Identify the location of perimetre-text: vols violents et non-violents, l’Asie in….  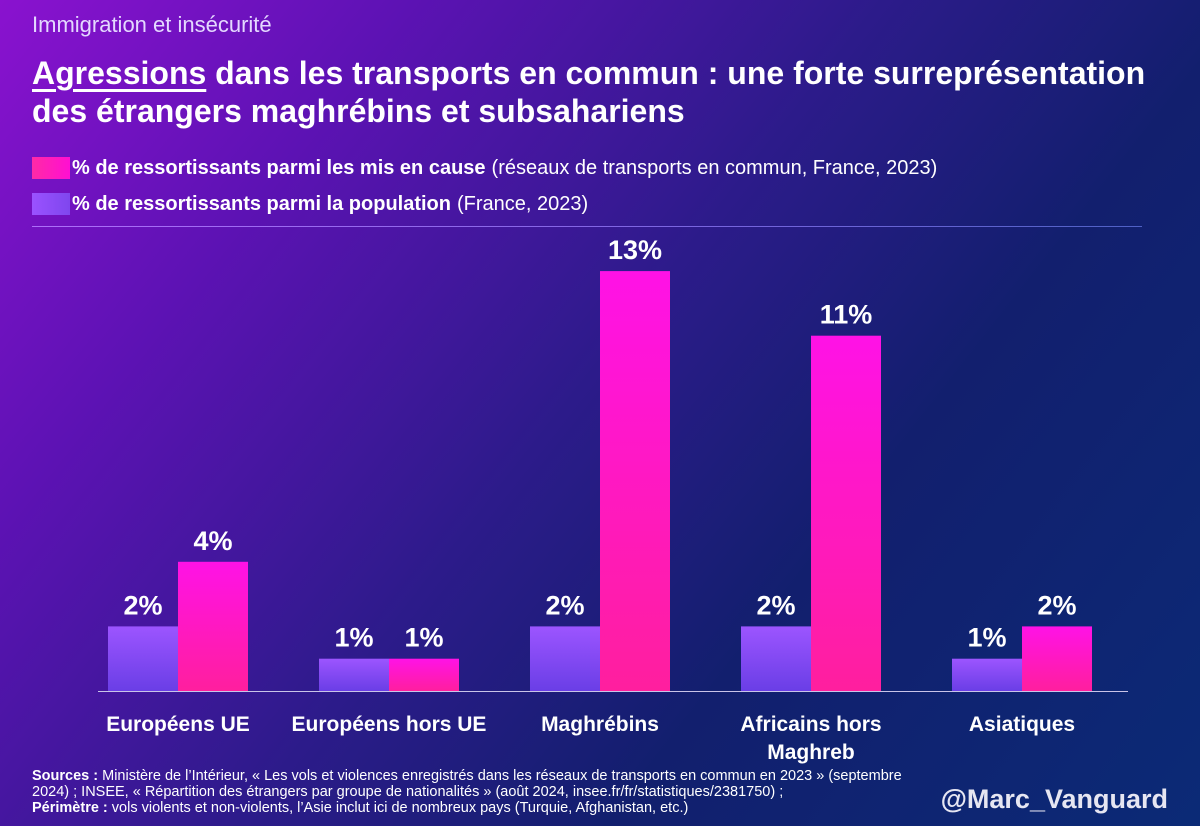
(398, 808).